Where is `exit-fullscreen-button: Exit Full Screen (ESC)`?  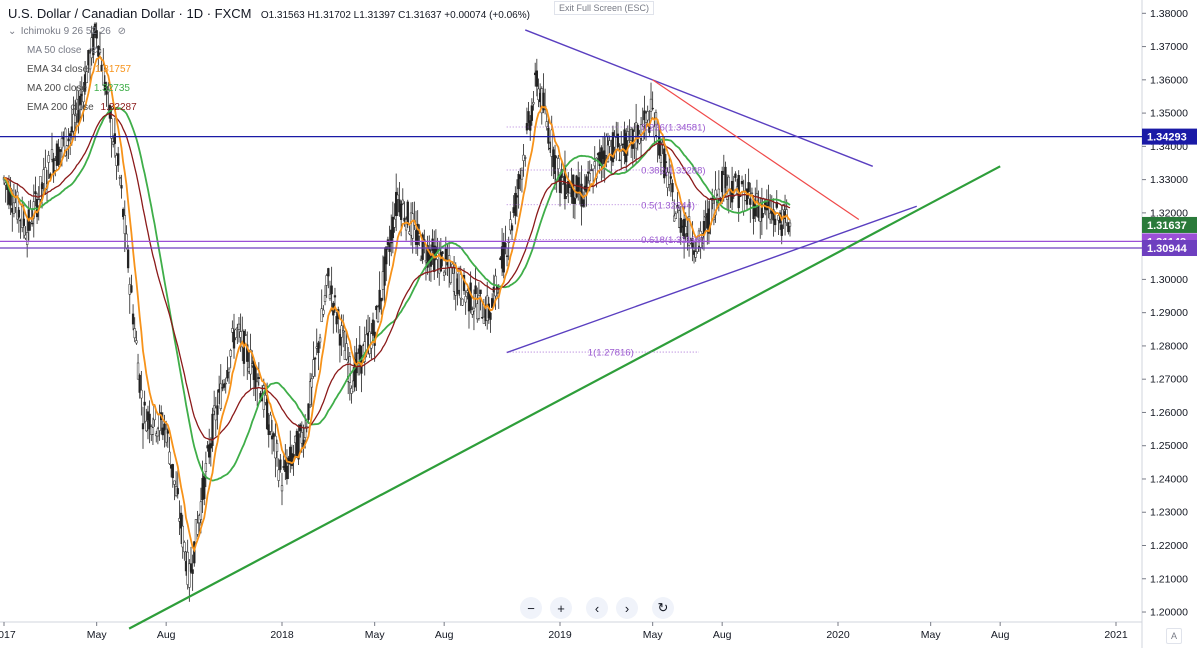 exit-fullscreen-button: Exit Full Screen (ESC) is located at coordinates (604, 8).